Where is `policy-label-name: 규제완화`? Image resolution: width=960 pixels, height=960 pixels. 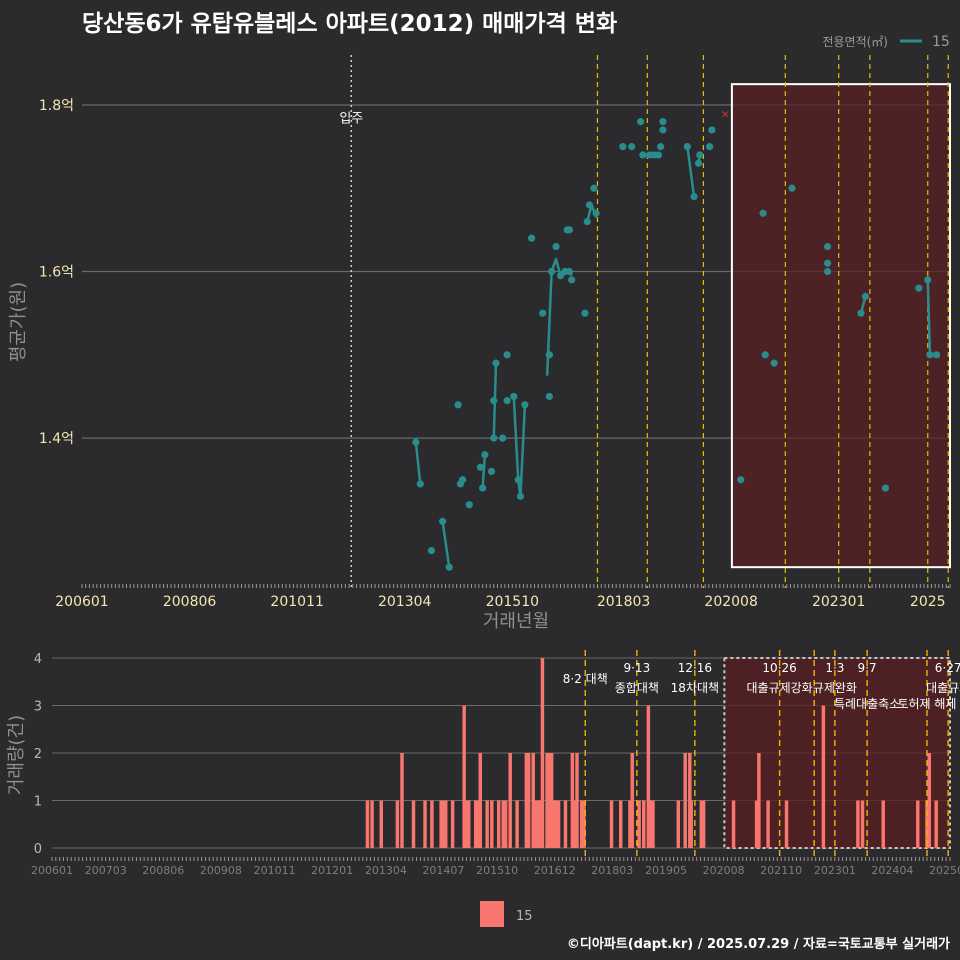 policy-label-name: 규제완화 is located at coordinates (835, 688).